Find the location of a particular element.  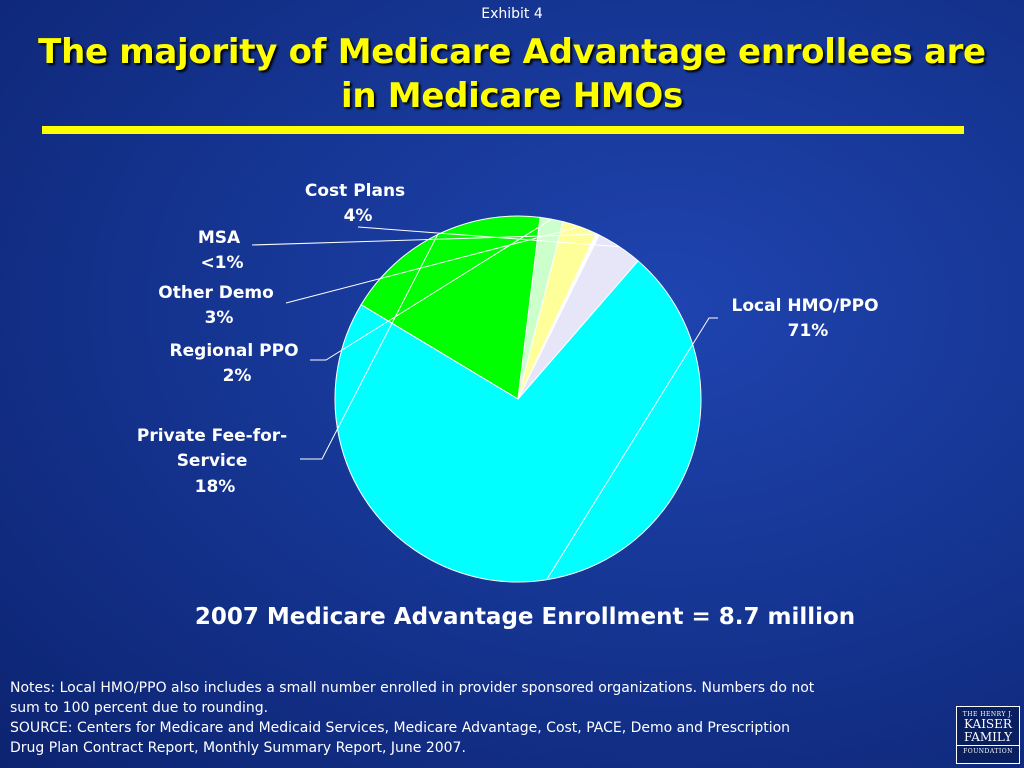

label-private-ffs: Private Fee-for- Service 18% is located at coordinates (215, 461).